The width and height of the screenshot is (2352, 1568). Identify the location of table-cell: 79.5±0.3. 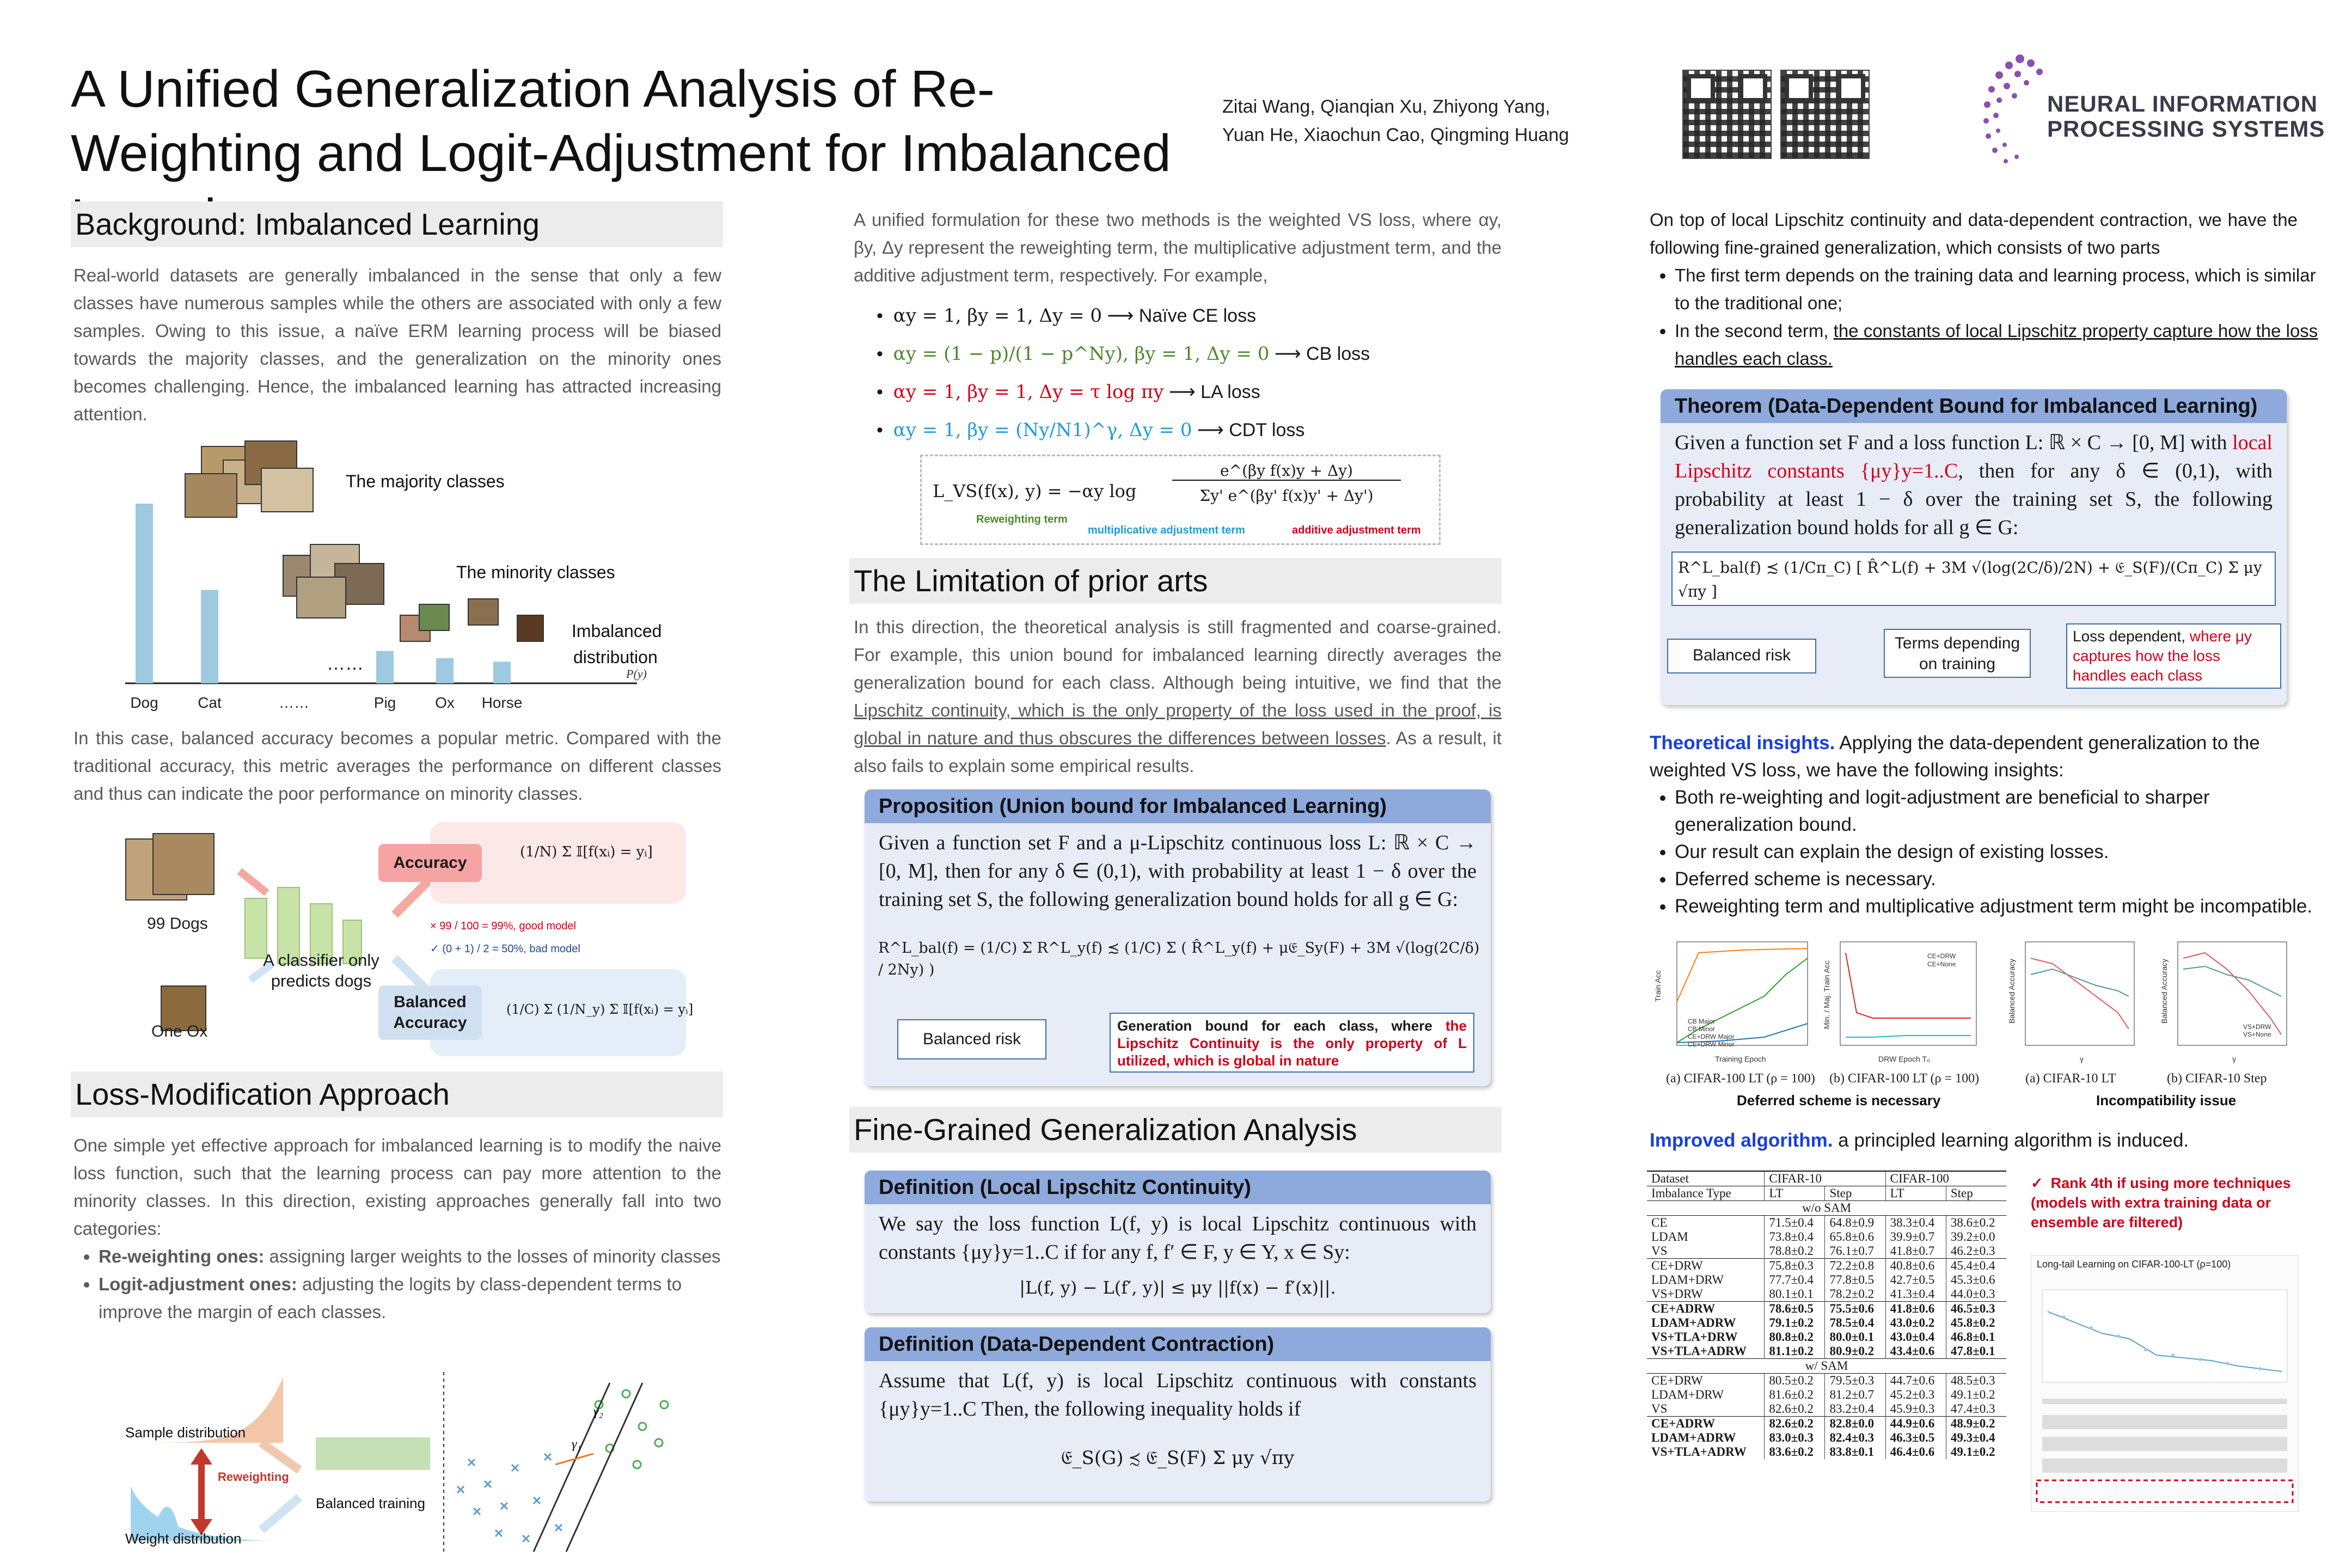
(1855, 1380).